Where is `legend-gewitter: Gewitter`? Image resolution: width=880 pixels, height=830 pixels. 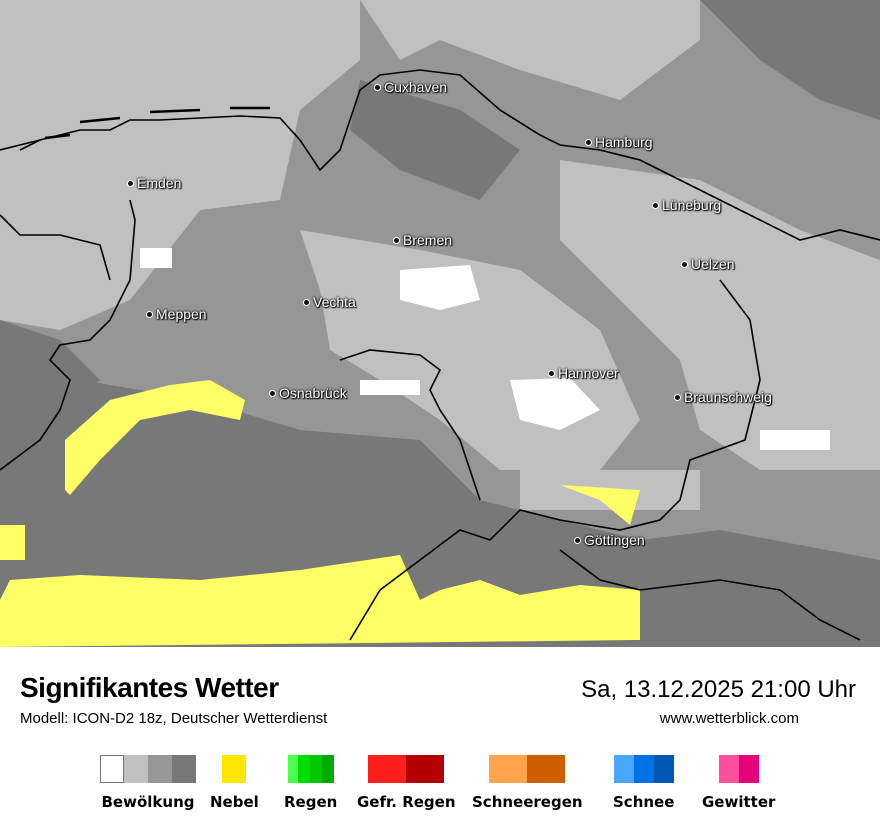 legend-gewitter: Gewitter is located at coordinates (738, 783).